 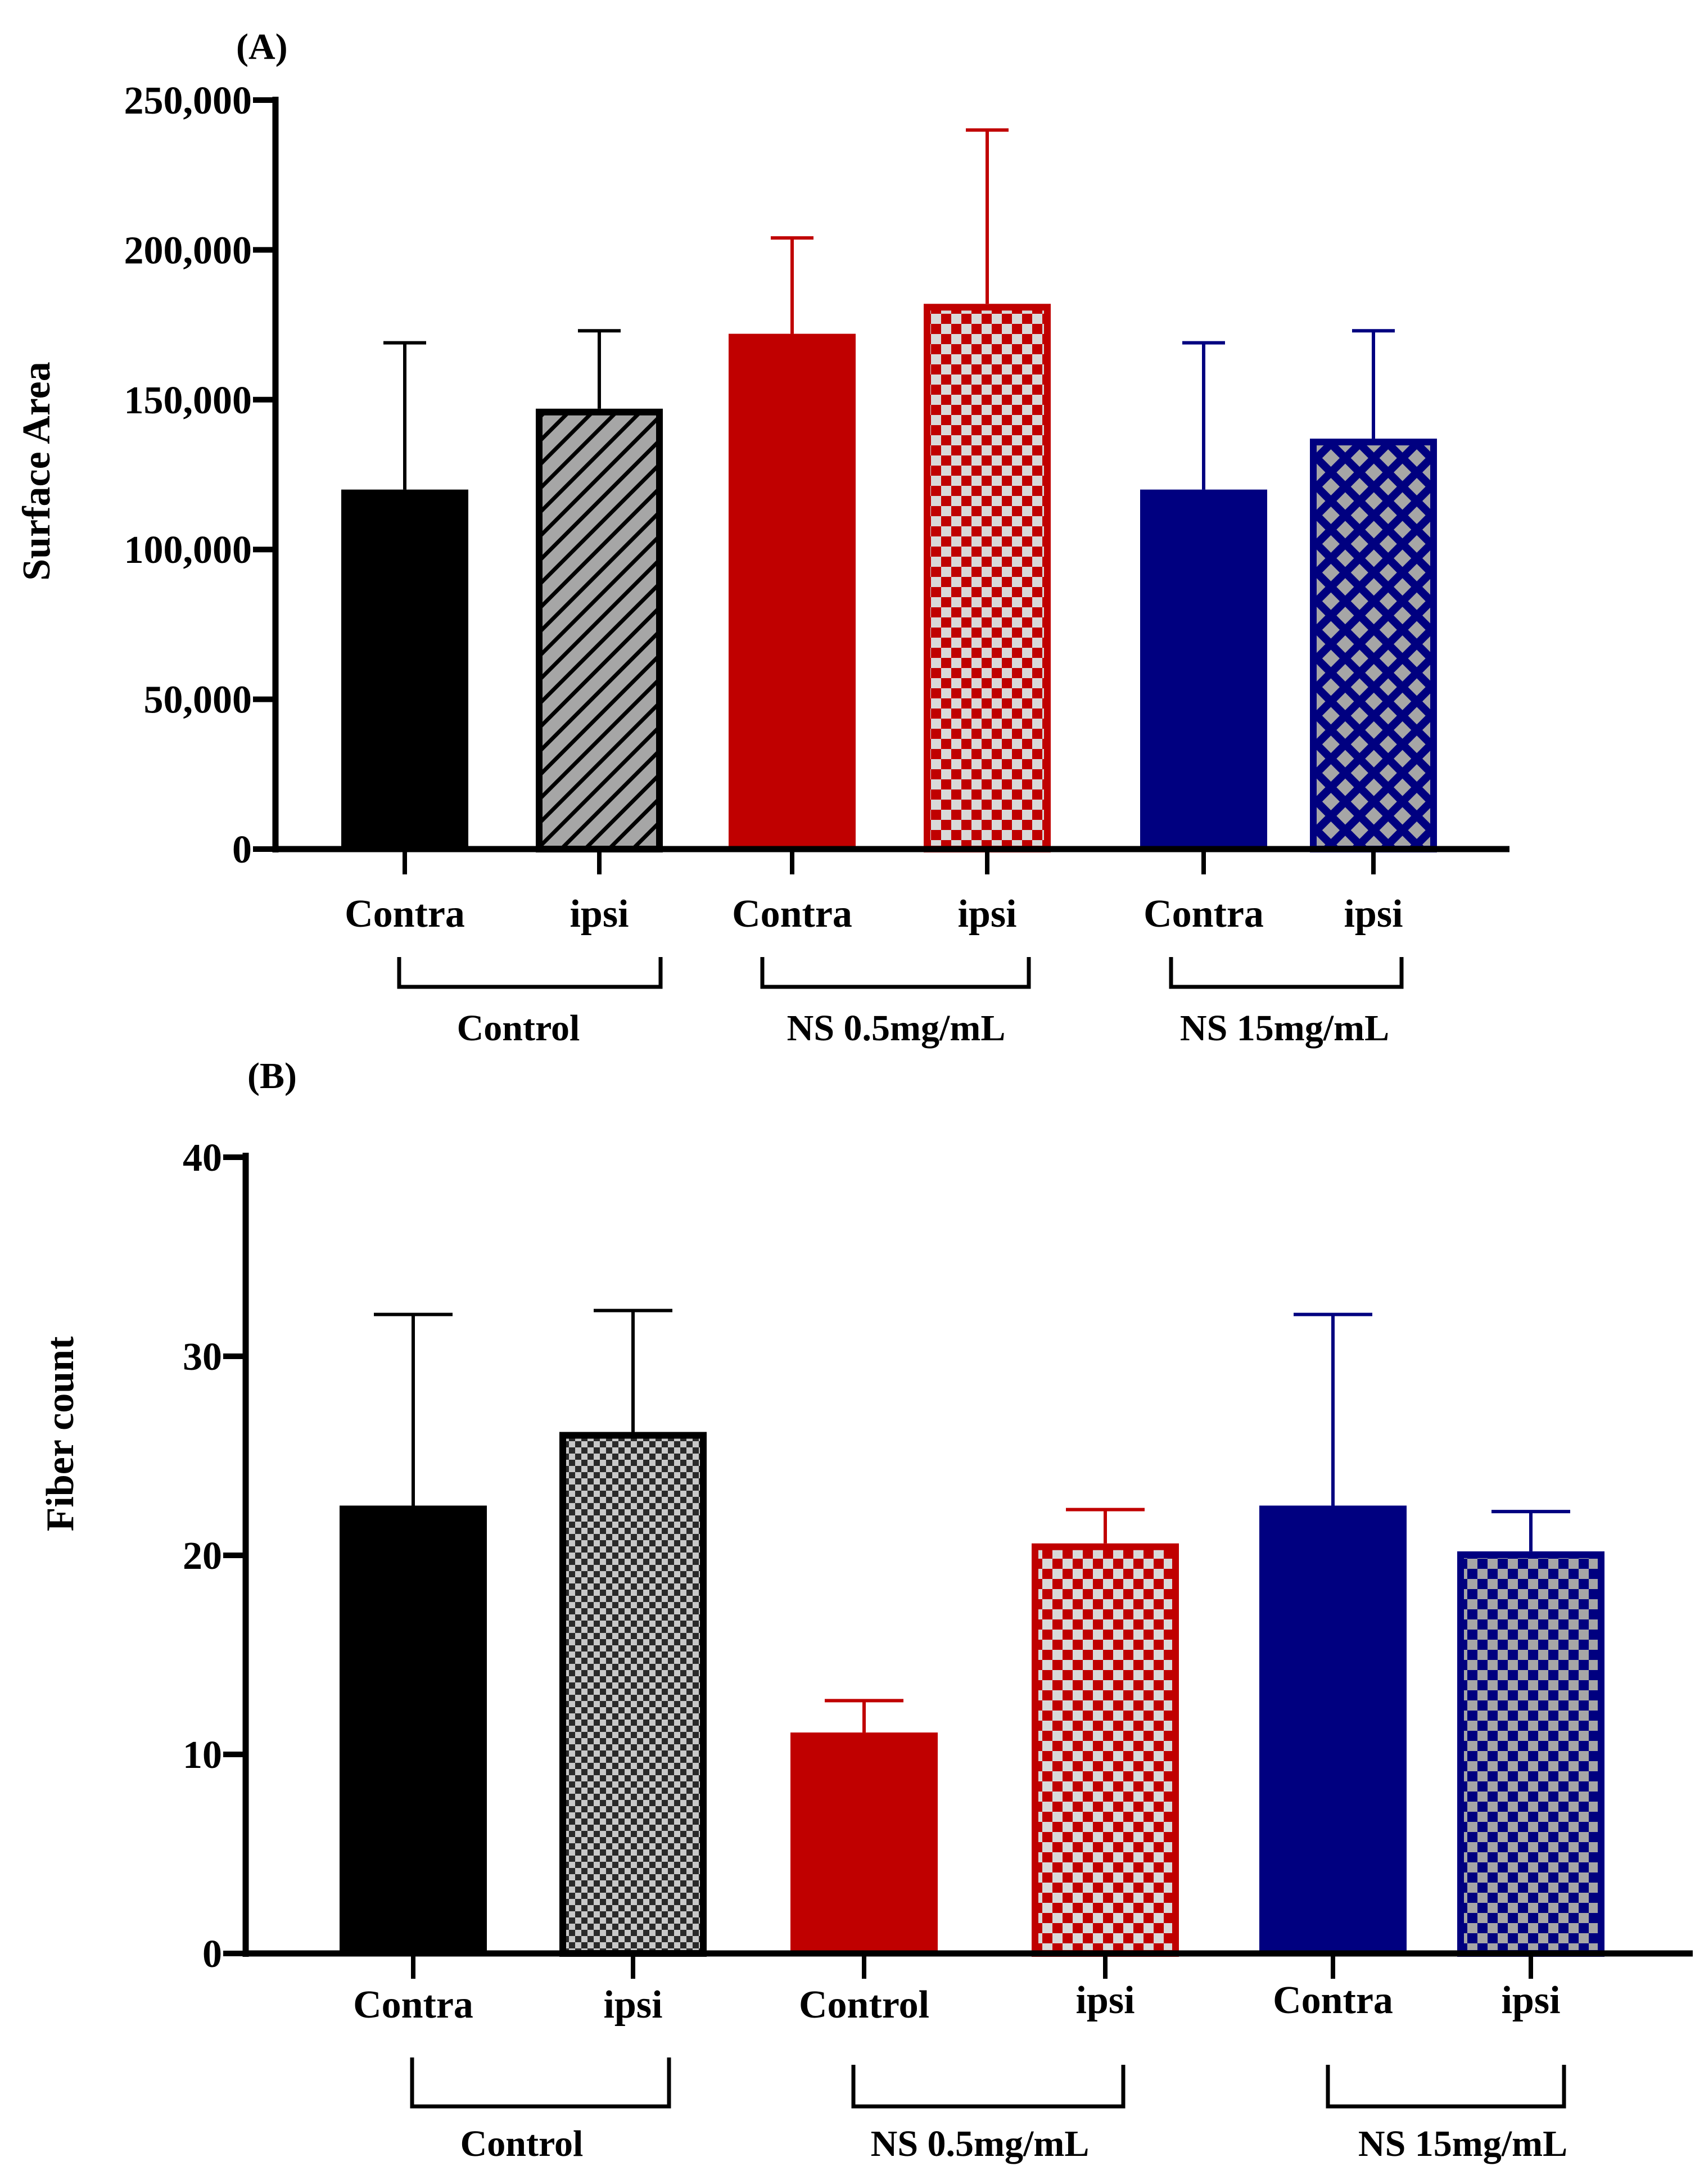 What do you see at coordinates (188, 400) in the screenshot?
I see `panel-a-ytick-label-4: 150,000` at bounding box center [188, 400].